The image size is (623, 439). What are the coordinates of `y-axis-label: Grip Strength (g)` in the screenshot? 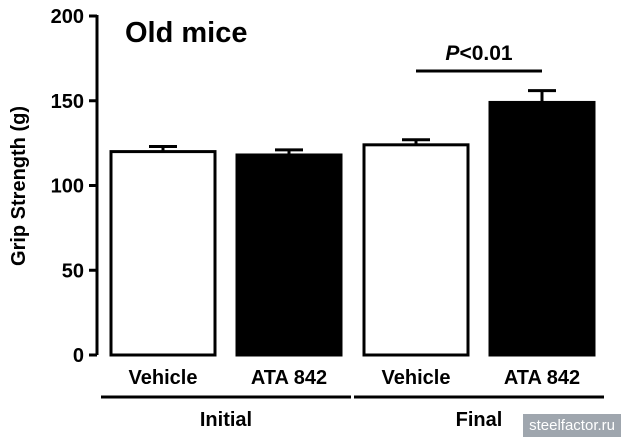 It's located at (19, 186).